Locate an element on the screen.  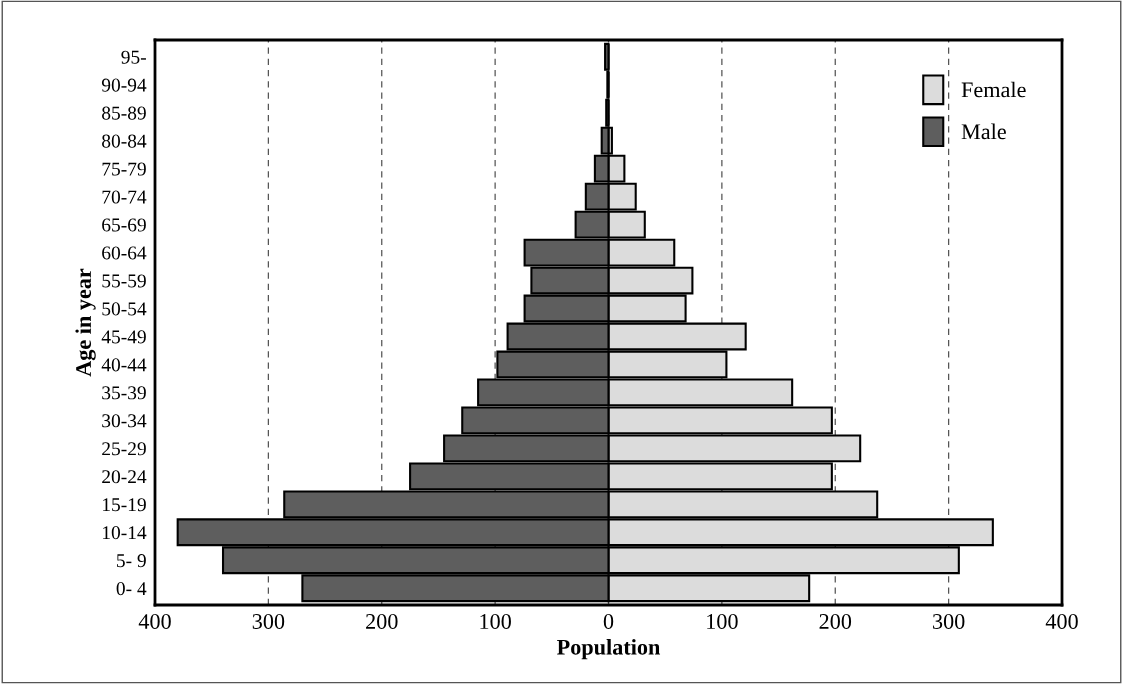
y-tick-label: 40-44 is located at coordinates (124, 365).